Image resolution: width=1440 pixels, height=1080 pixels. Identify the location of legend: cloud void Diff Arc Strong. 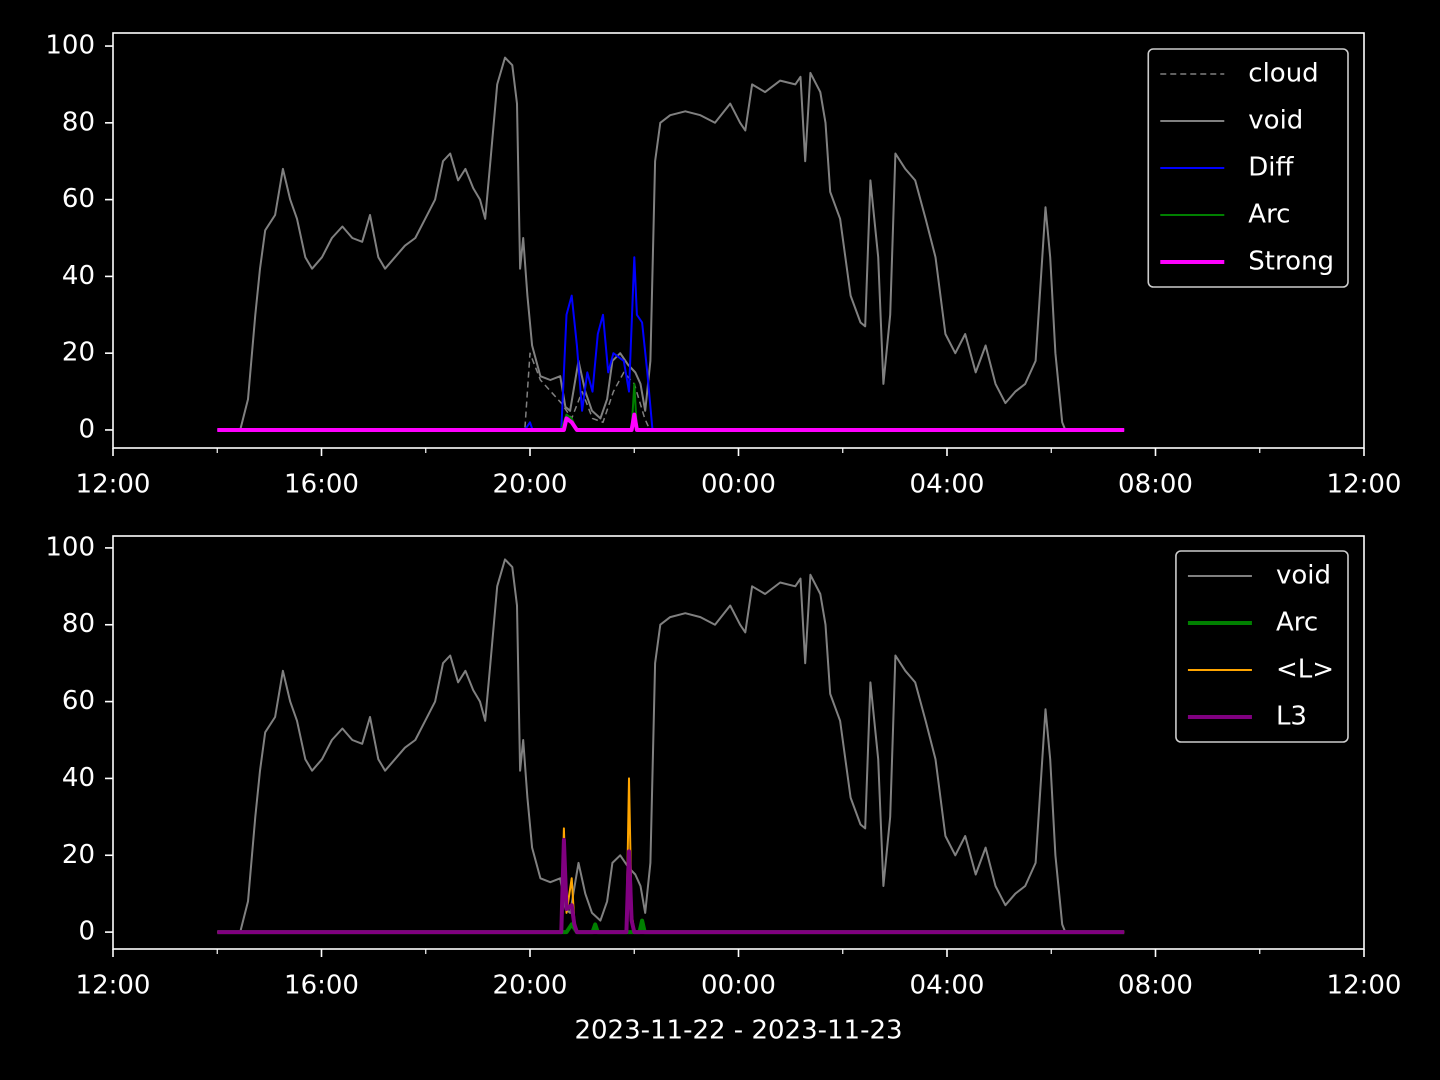
(1248, 168).